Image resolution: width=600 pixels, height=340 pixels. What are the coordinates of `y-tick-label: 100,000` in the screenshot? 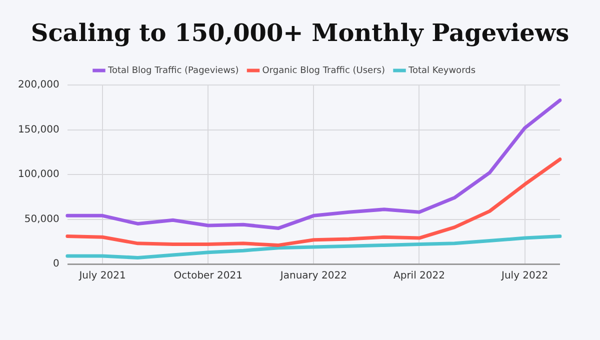 It's located at (39, 174).